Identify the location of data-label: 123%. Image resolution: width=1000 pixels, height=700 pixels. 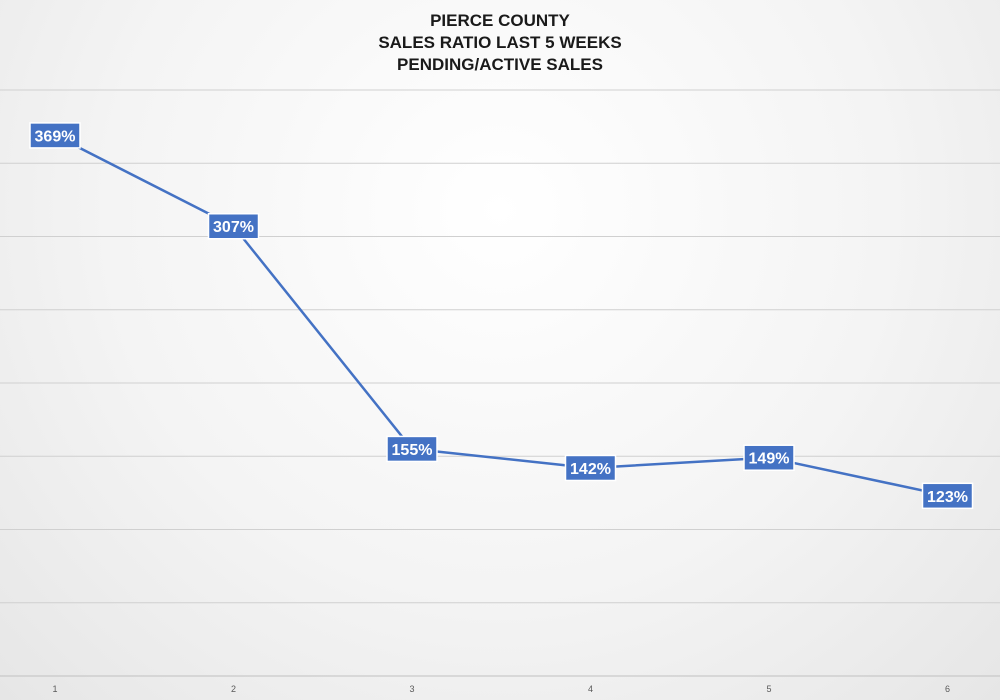
(947, 497).